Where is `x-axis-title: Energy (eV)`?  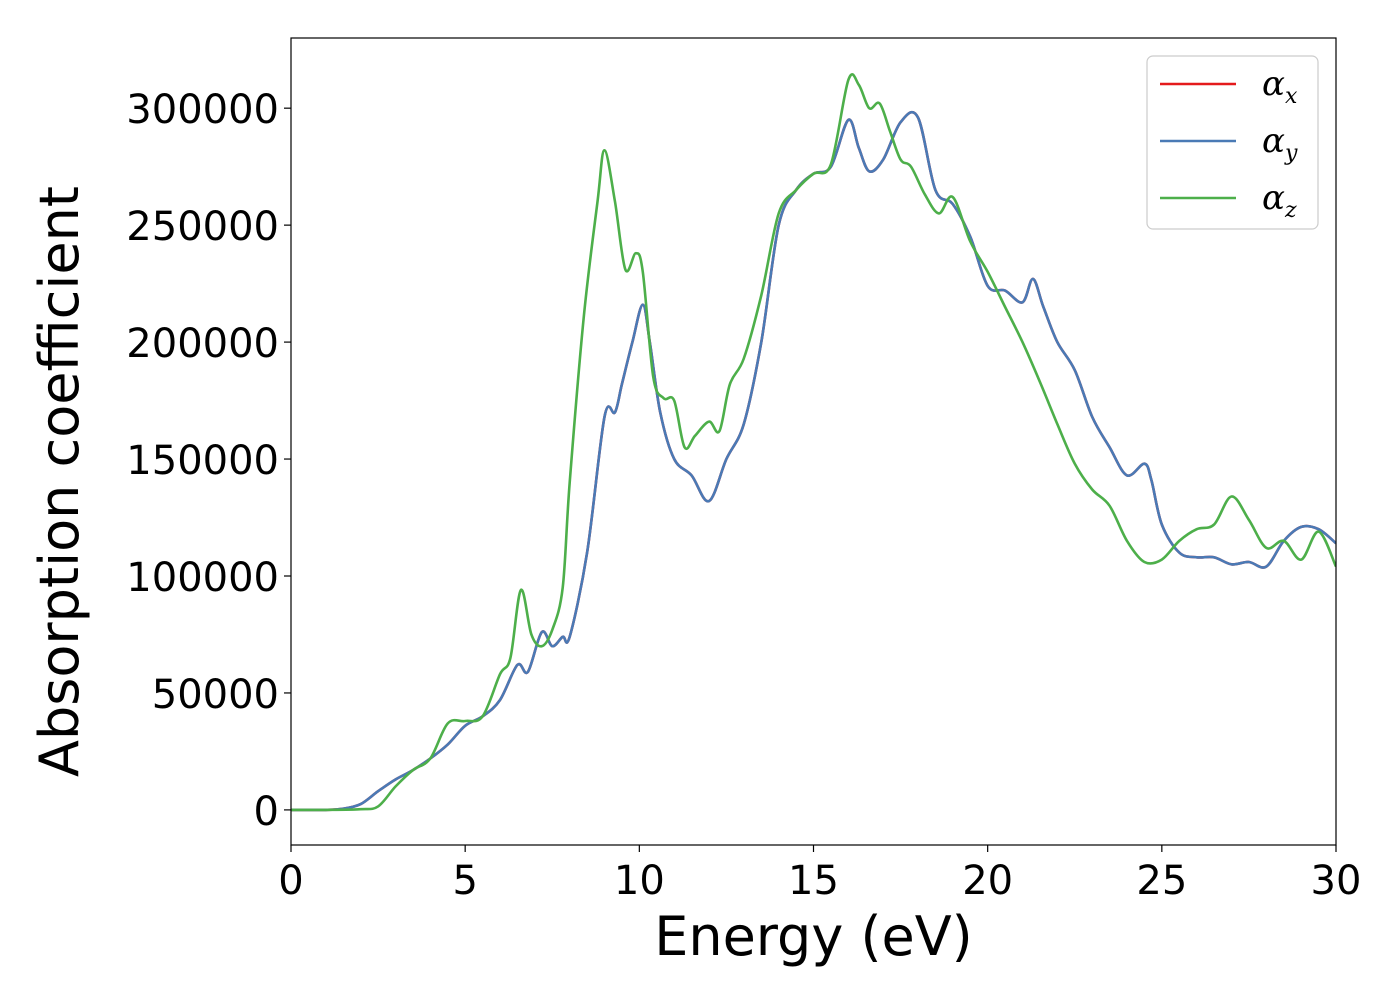
x-axis-title: Energy (eV) is located at coordinates (813, 936).